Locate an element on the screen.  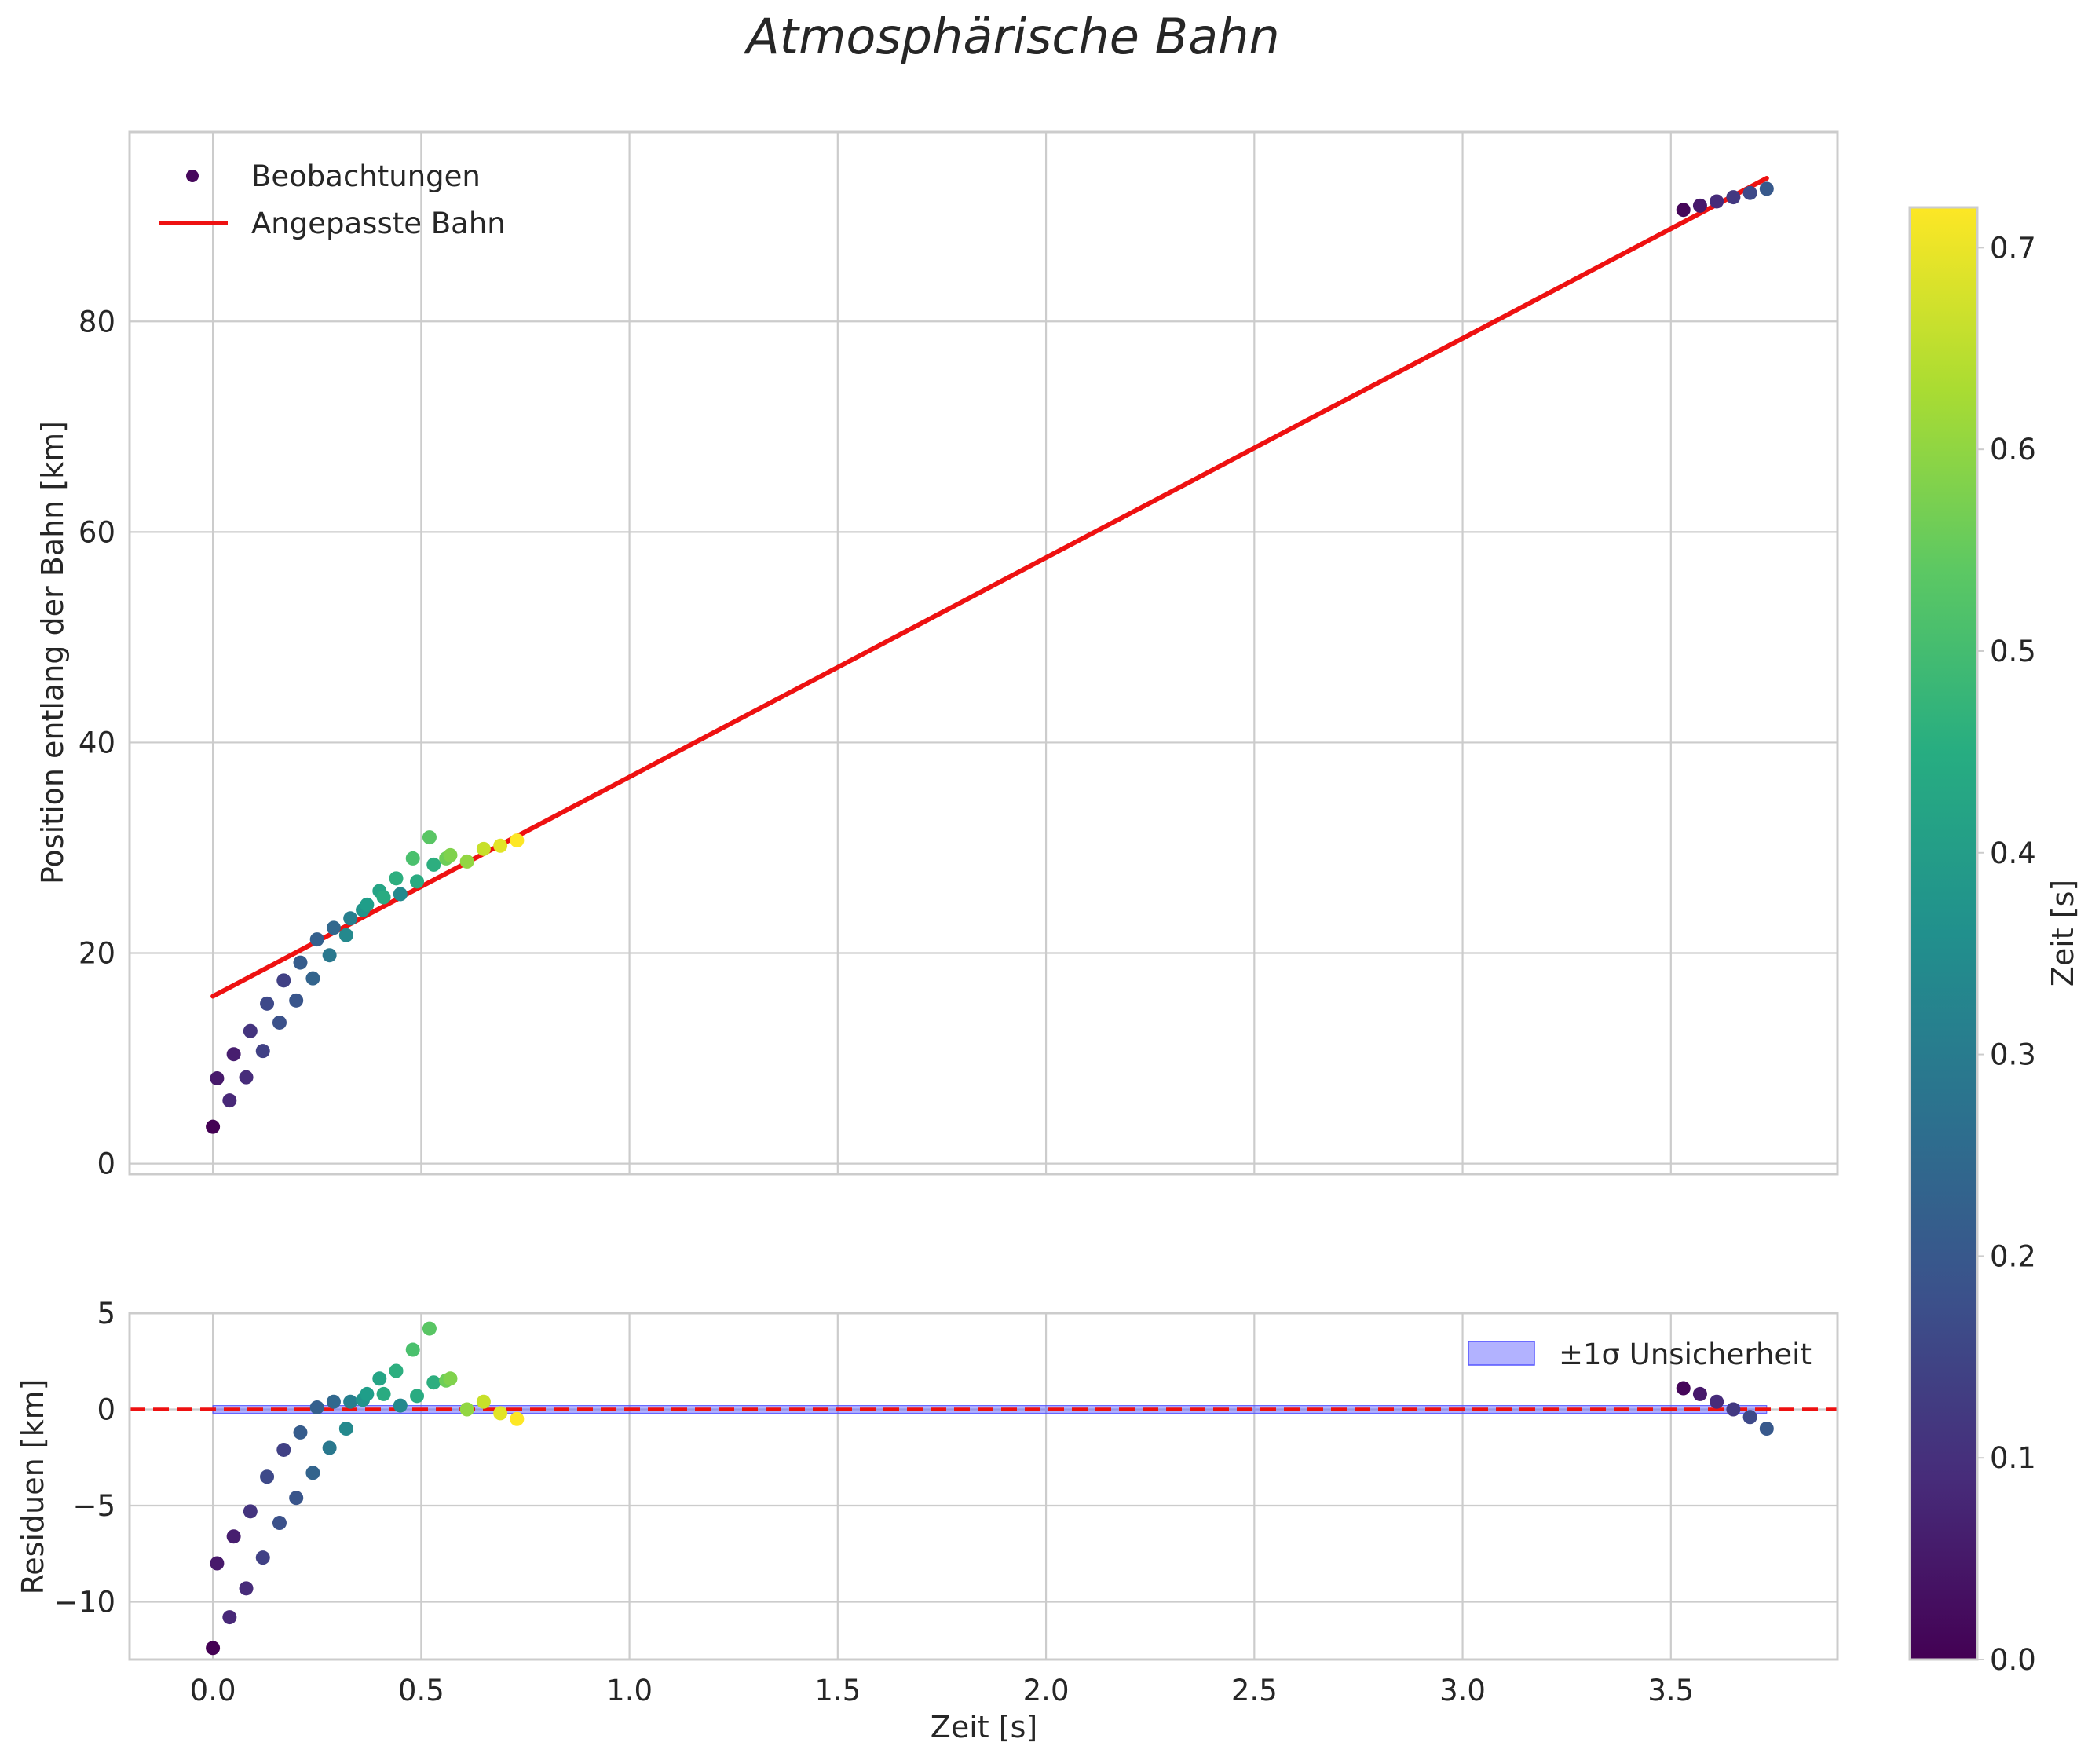
x-tick-label: 1.5 is located at coordinates (837, 1690).